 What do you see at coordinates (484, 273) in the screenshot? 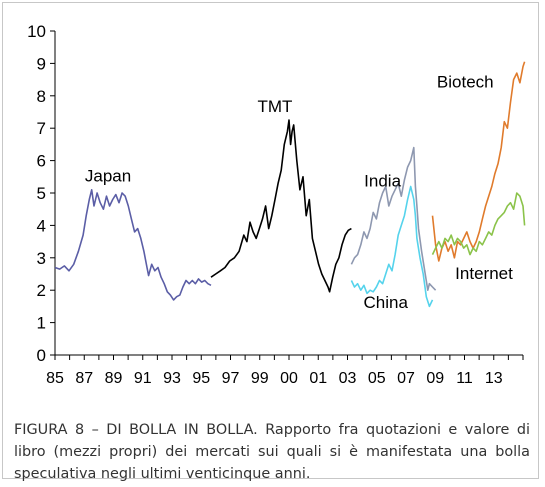
I see `series-label-internet: Internet` at bounding box center [484, 273].